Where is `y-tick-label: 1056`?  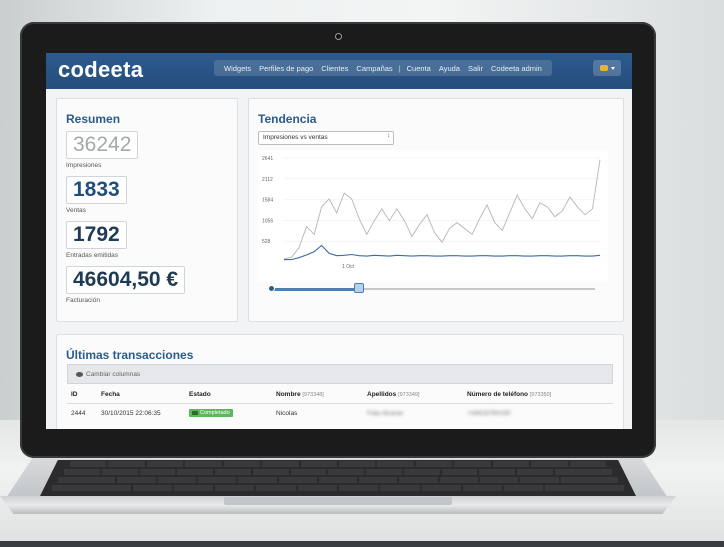 y-tick-label: 1056 is located at coordinates (267, 221).